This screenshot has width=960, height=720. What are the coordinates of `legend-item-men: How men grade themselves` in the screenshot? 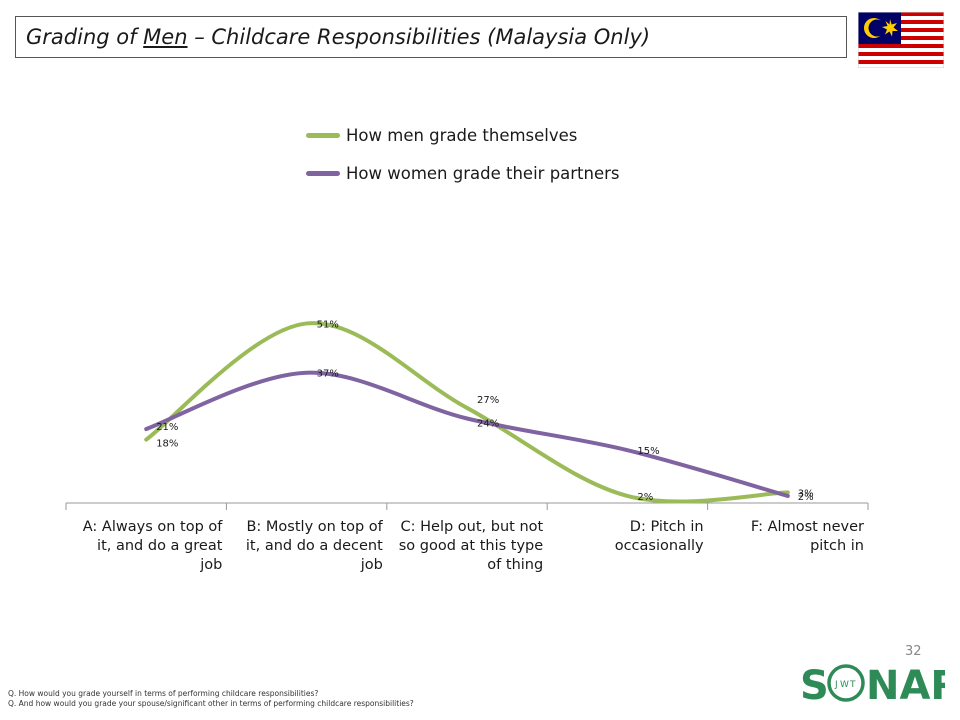 It's located at (463, 135).